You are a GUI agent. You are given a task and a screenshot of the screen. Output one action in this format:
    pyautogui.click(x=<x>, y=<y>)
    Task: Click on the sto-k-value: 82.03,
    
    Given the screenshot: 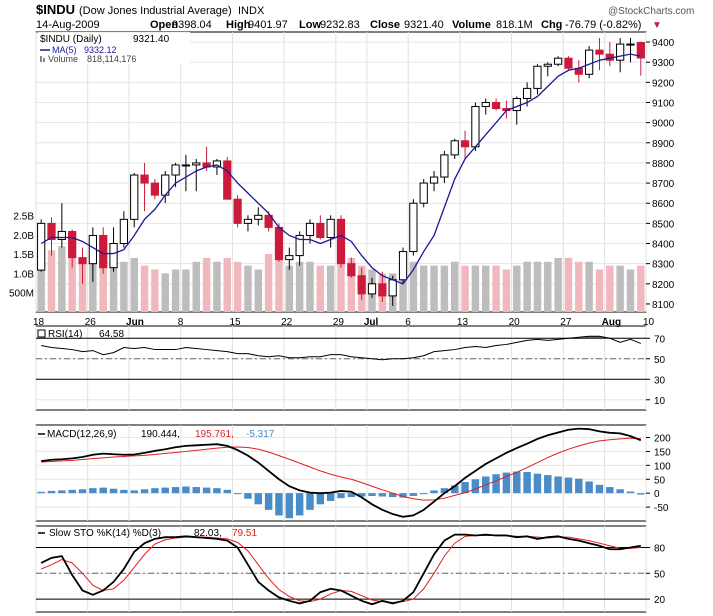 What is the action you would take?
    pyautogui.click(x=208, y=533)
    